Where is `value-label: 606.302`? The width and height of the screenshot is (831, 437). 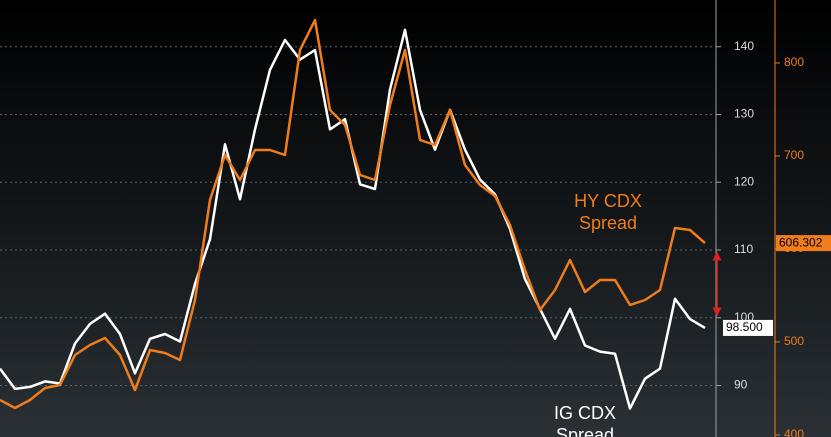 value-label: 606.302 is located at coordinates (801, 242).